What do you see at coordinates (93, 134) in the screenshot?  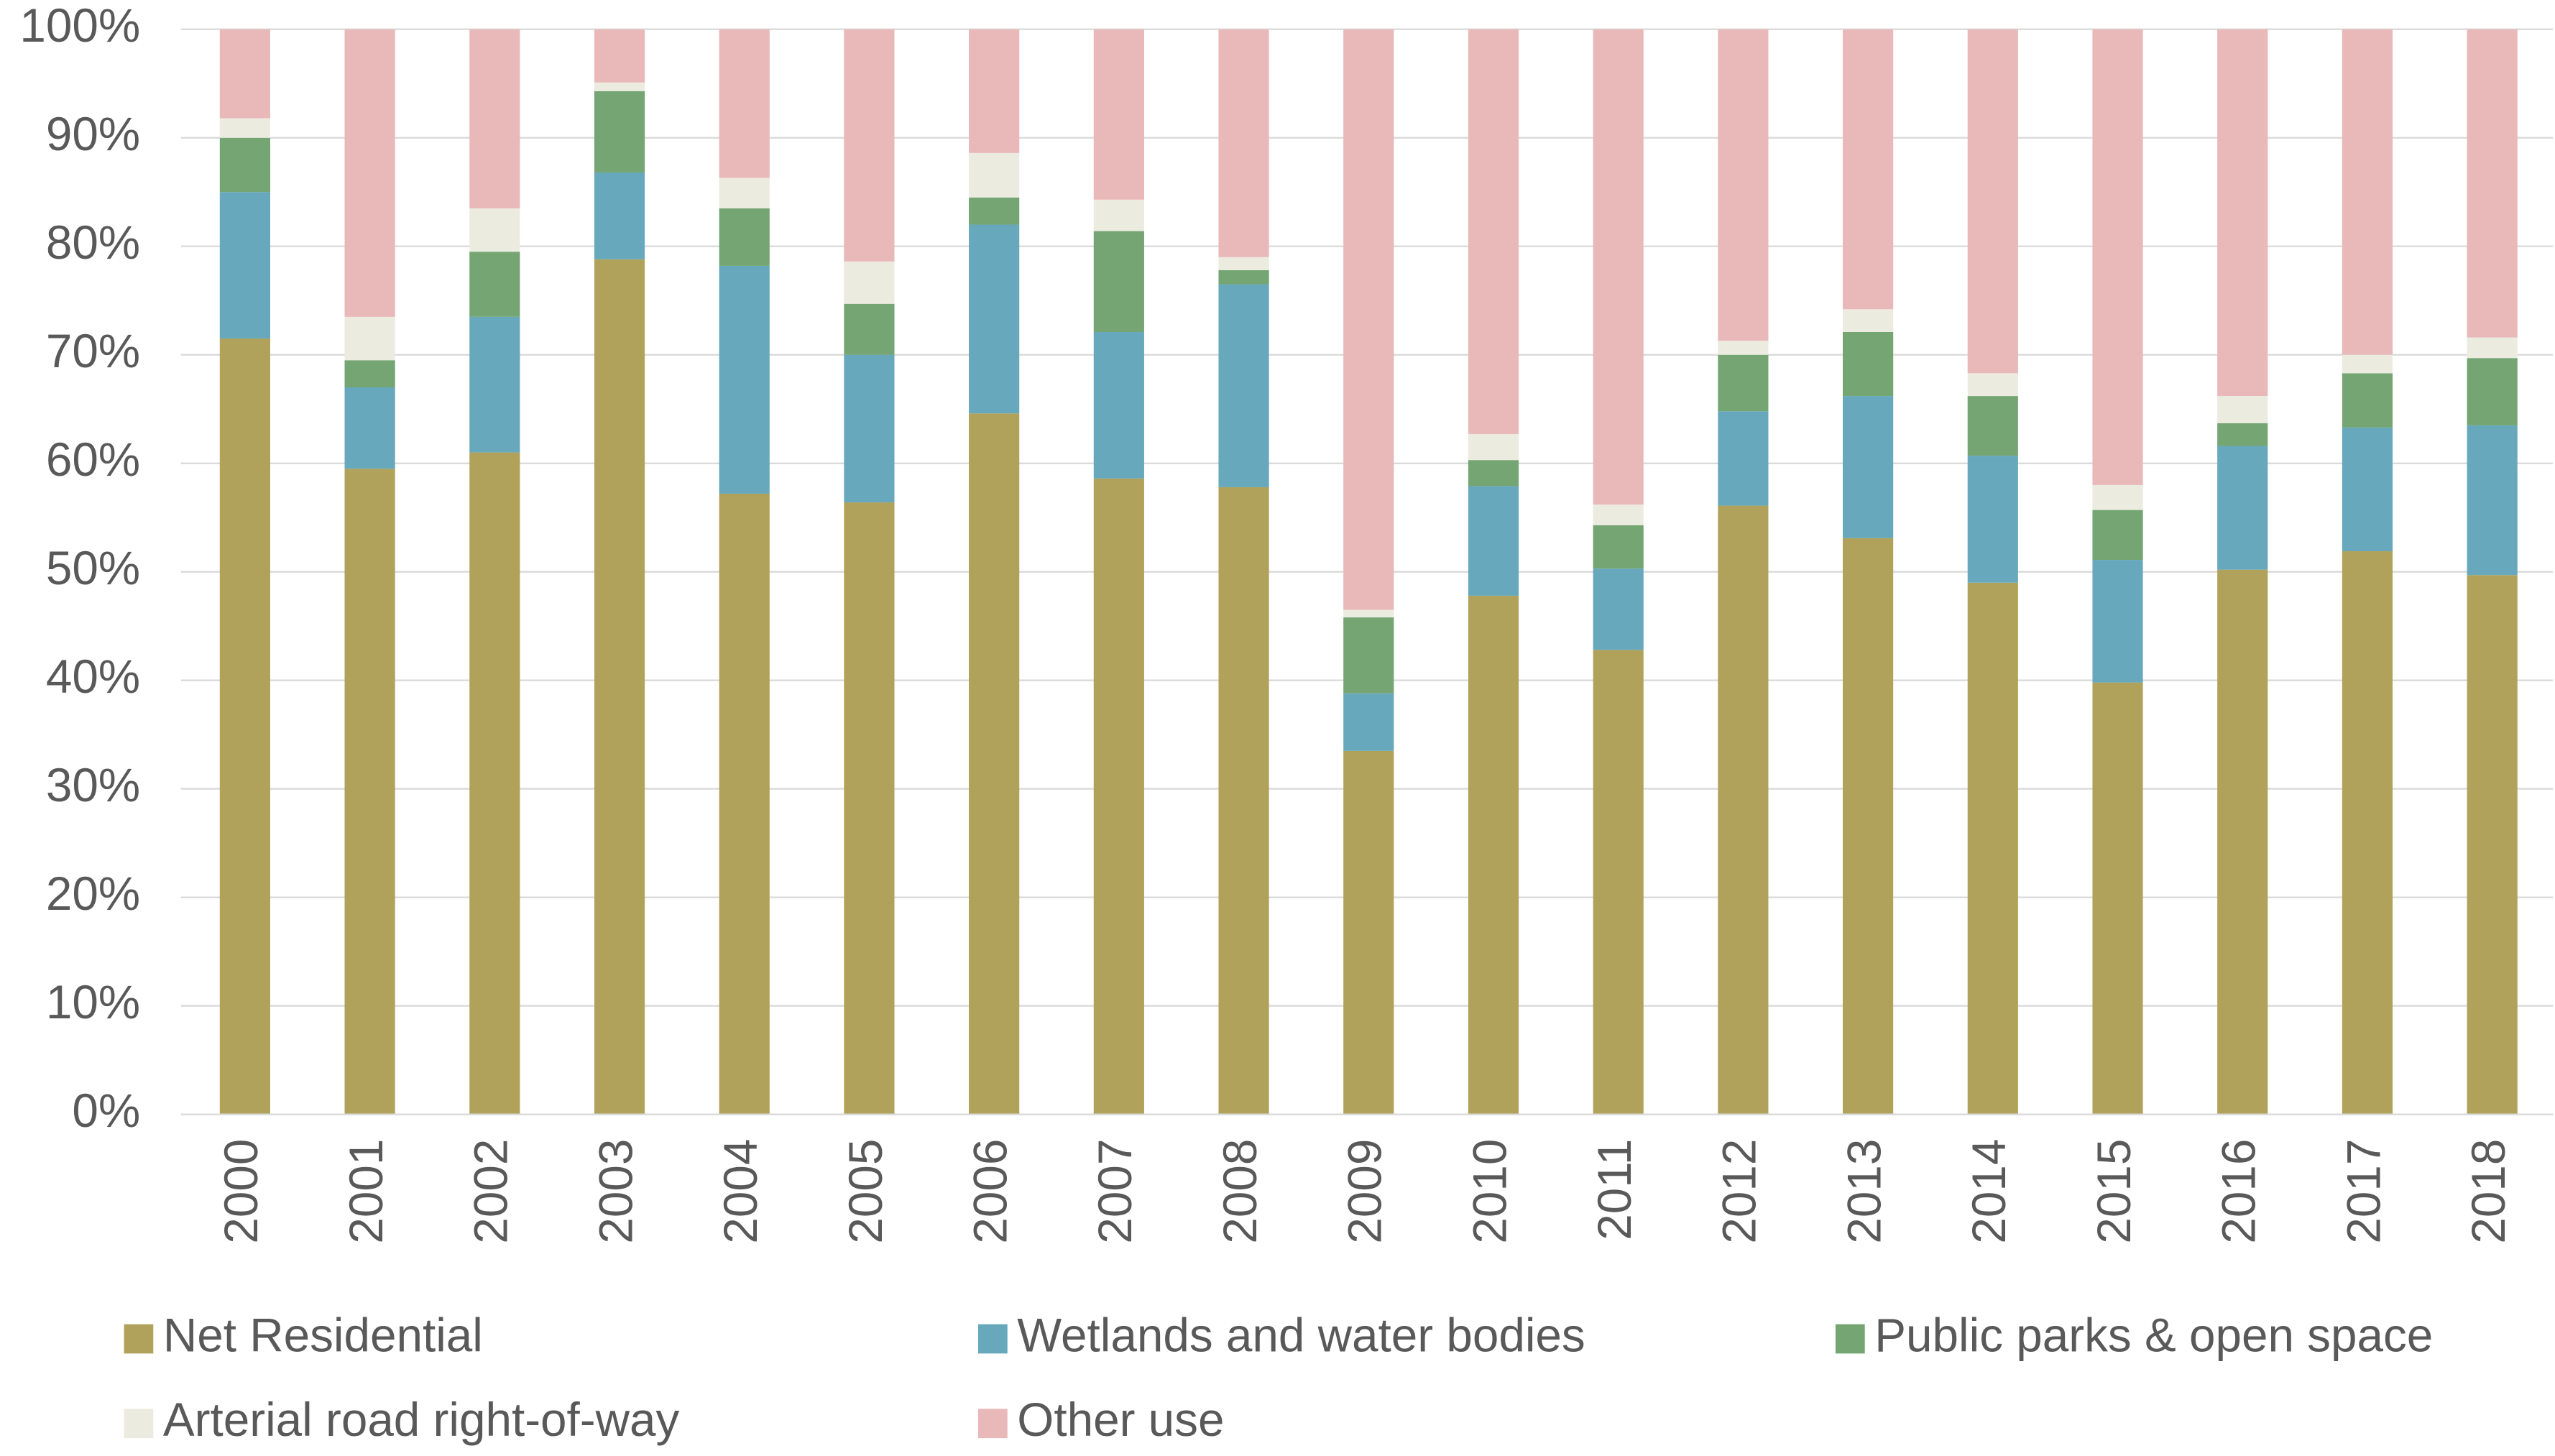 I see `y-tick-label: 90%` at bounding box center [93, 134].